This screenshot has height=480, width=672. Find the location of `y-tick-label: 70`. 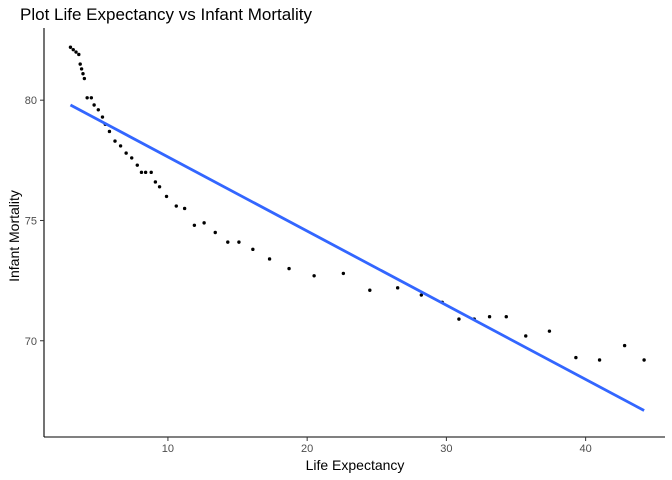

y-tick-label: 70 is located at coordinates (31, 342).